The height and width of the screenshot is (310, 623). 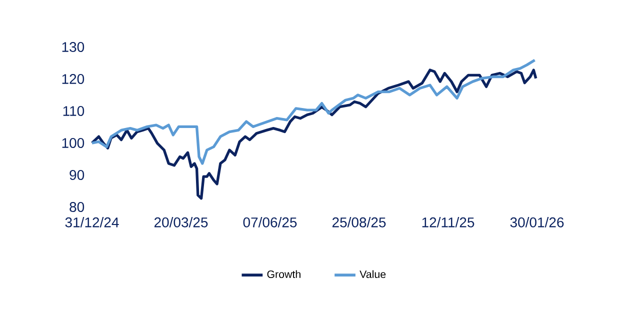 I want to click on x-tick-label: 07/06/25, so click(x=270, y=222).